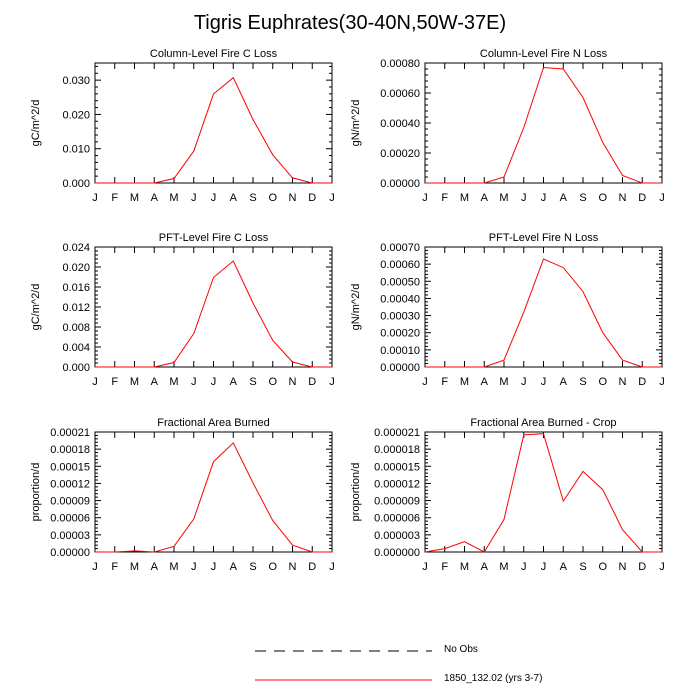 The image size is (700, 700). Describe the element at coordinates (76, 81) in the screenshot. I see `y-tick-label: 0.030` at that location.